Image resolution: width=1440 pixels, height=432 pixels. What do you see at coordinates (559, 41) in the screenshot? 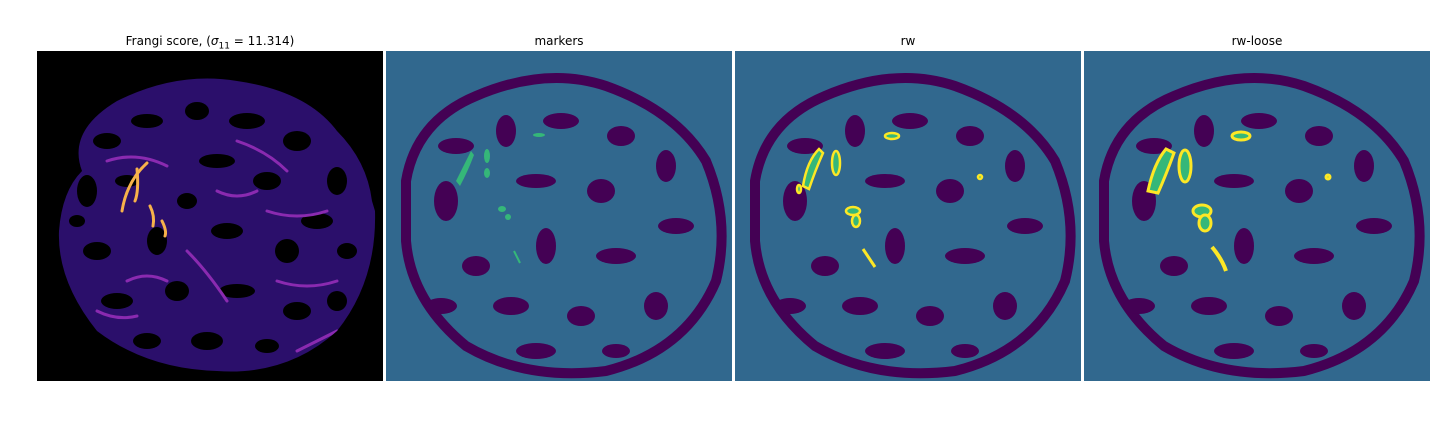
I see `markers-title: markers` at bounding box center [559, 41].